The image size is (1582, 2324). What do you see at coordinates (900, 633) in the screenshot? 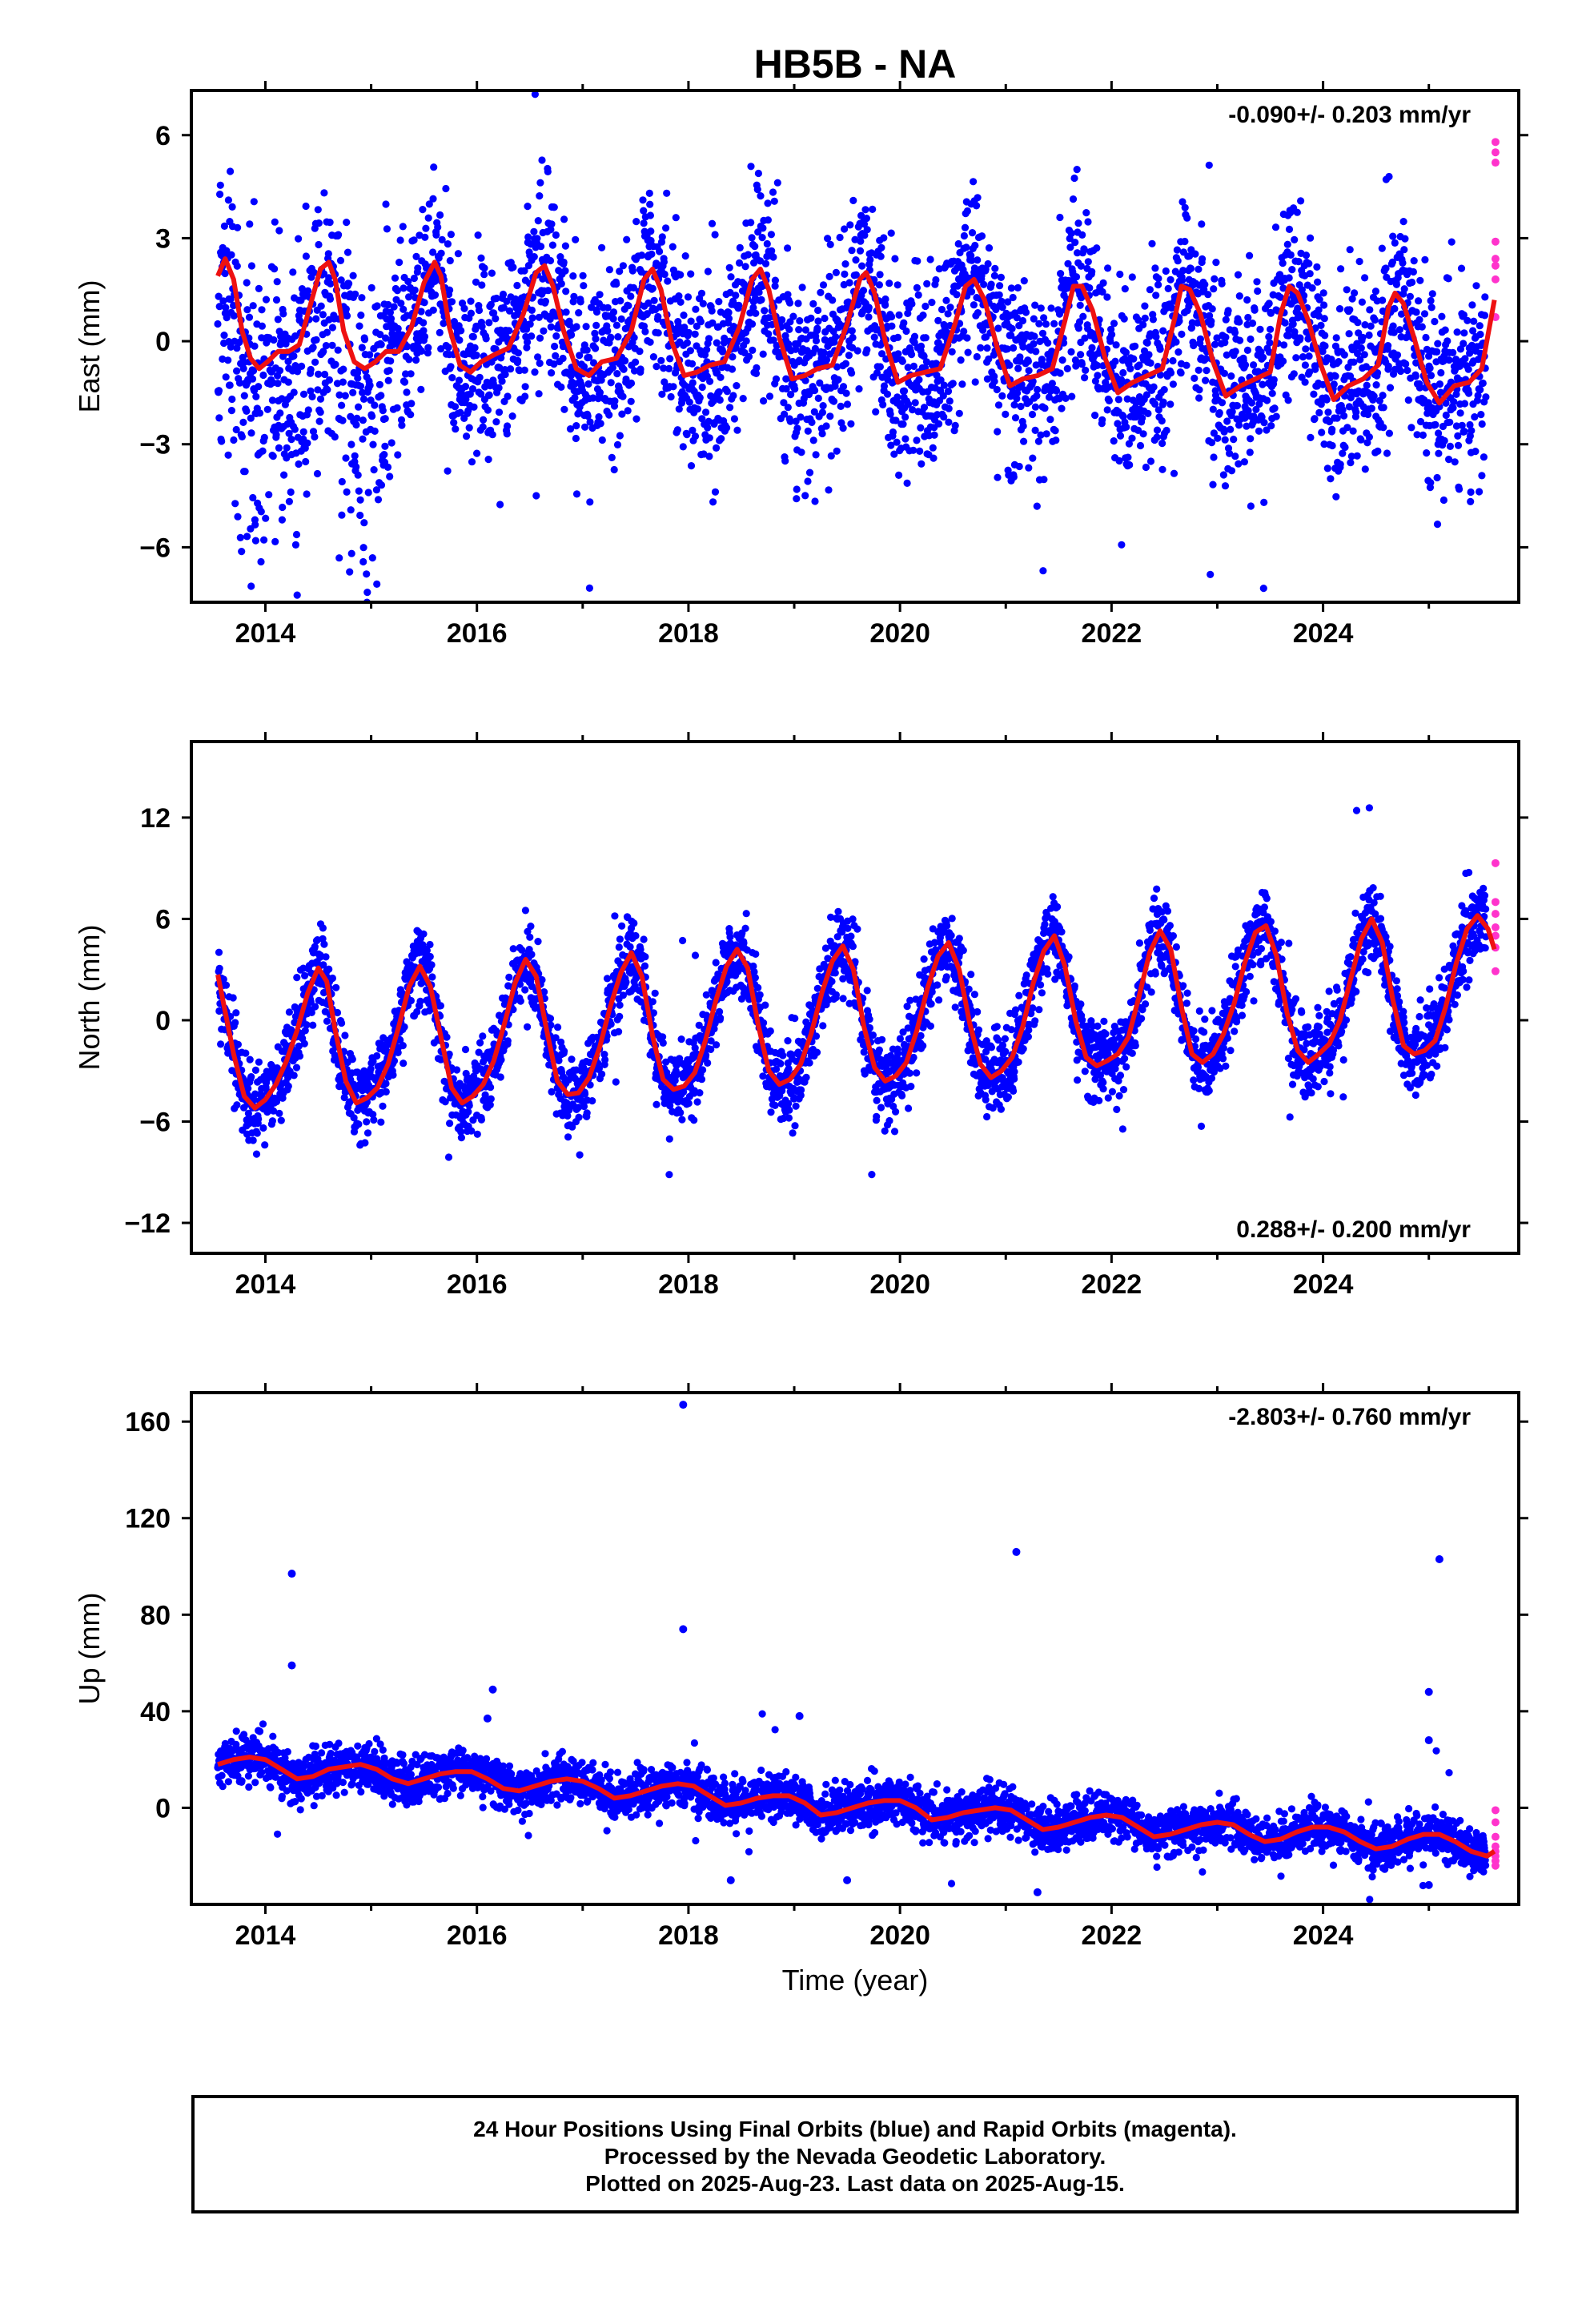
I see `x-tick-label: 2020` at bounding box center [900, 633].